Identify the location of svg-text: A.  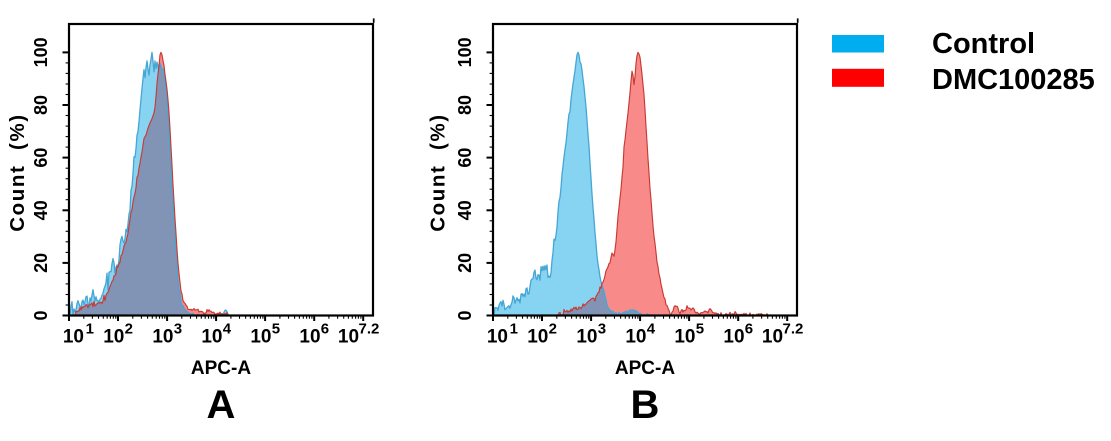
(221, 405).